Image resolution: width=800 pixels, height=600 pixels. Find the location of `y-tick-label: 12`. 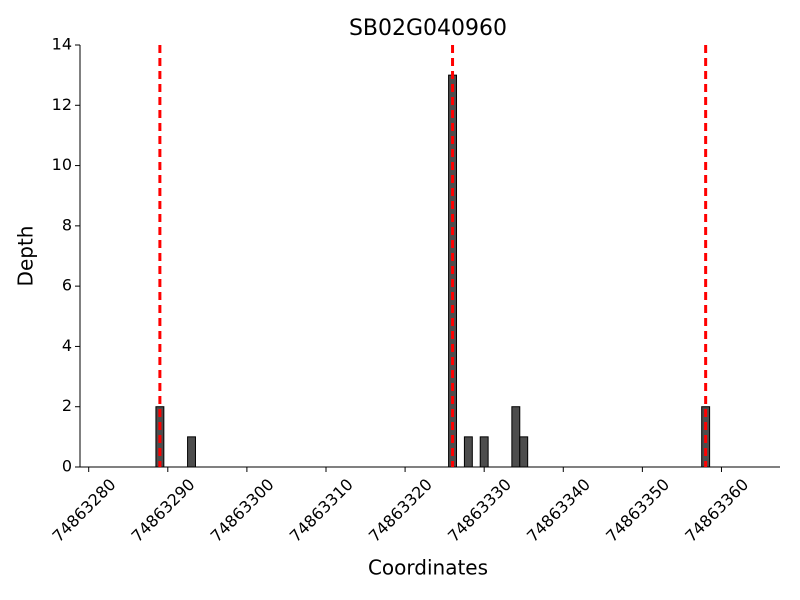

y-tick-label: 12 is located at coordinates (62, 104).